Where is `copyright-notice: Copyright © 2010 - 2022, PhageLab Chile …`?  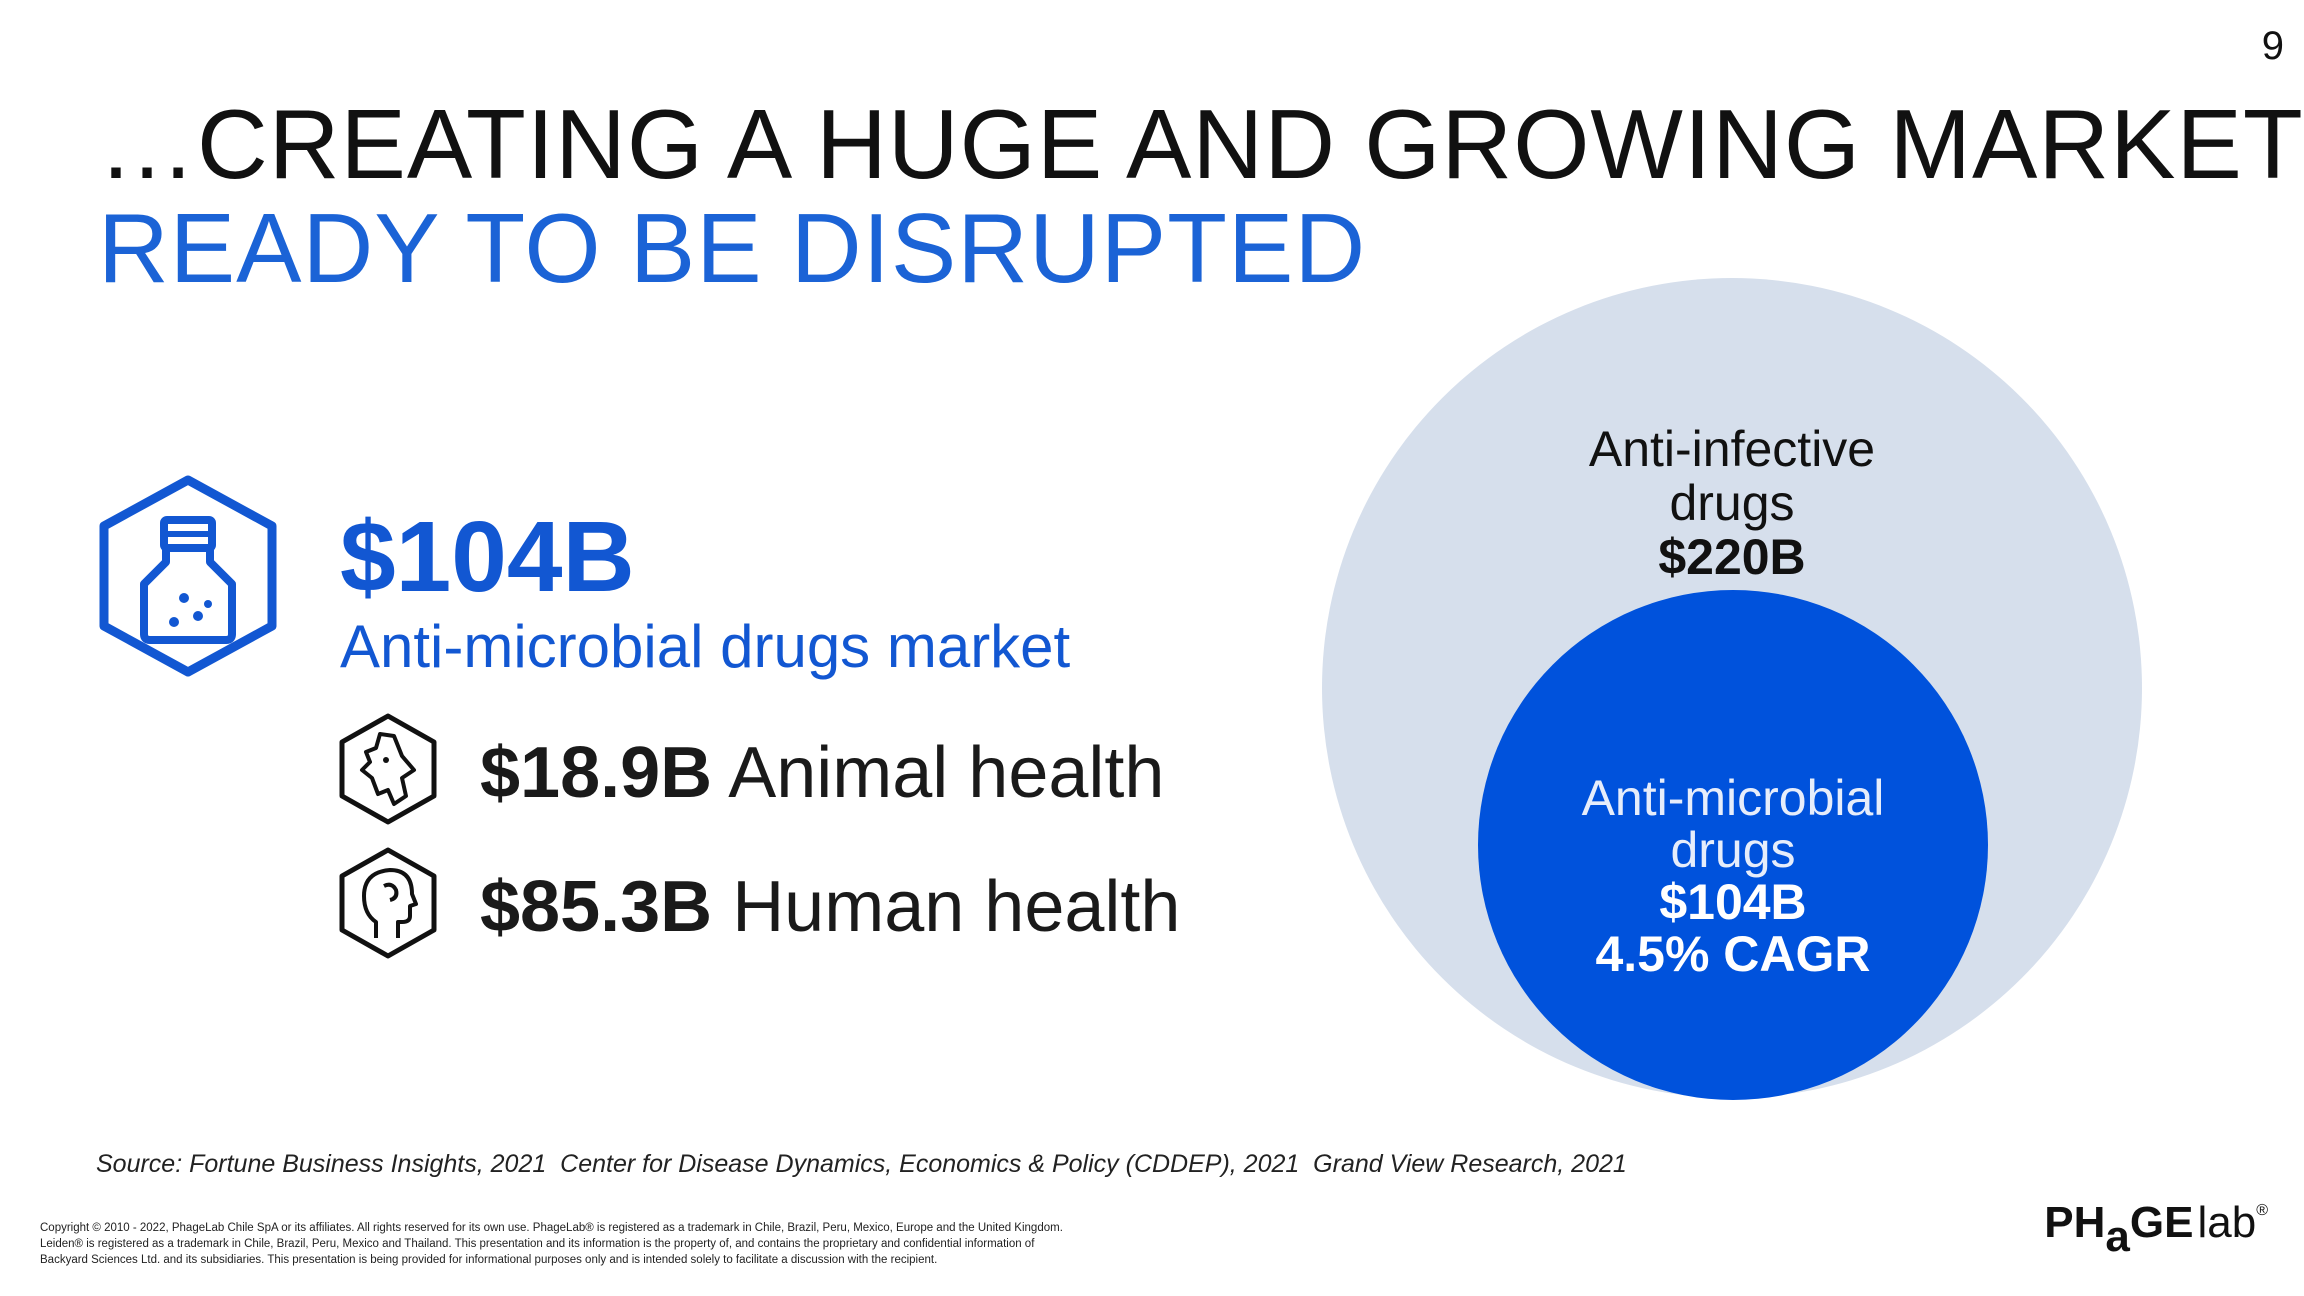 copyright-notice: Copyright © 2010 - 2022, PhageLab Chile … is located at coordinates (640, 1244).